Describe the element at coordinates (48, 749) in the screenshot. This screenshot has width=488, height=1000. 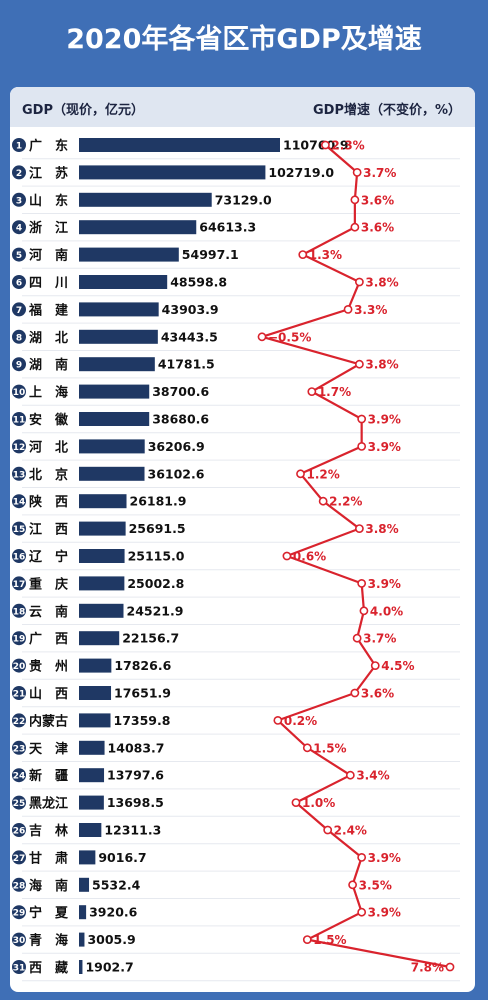
I see `province-label: 天 津` at that location.